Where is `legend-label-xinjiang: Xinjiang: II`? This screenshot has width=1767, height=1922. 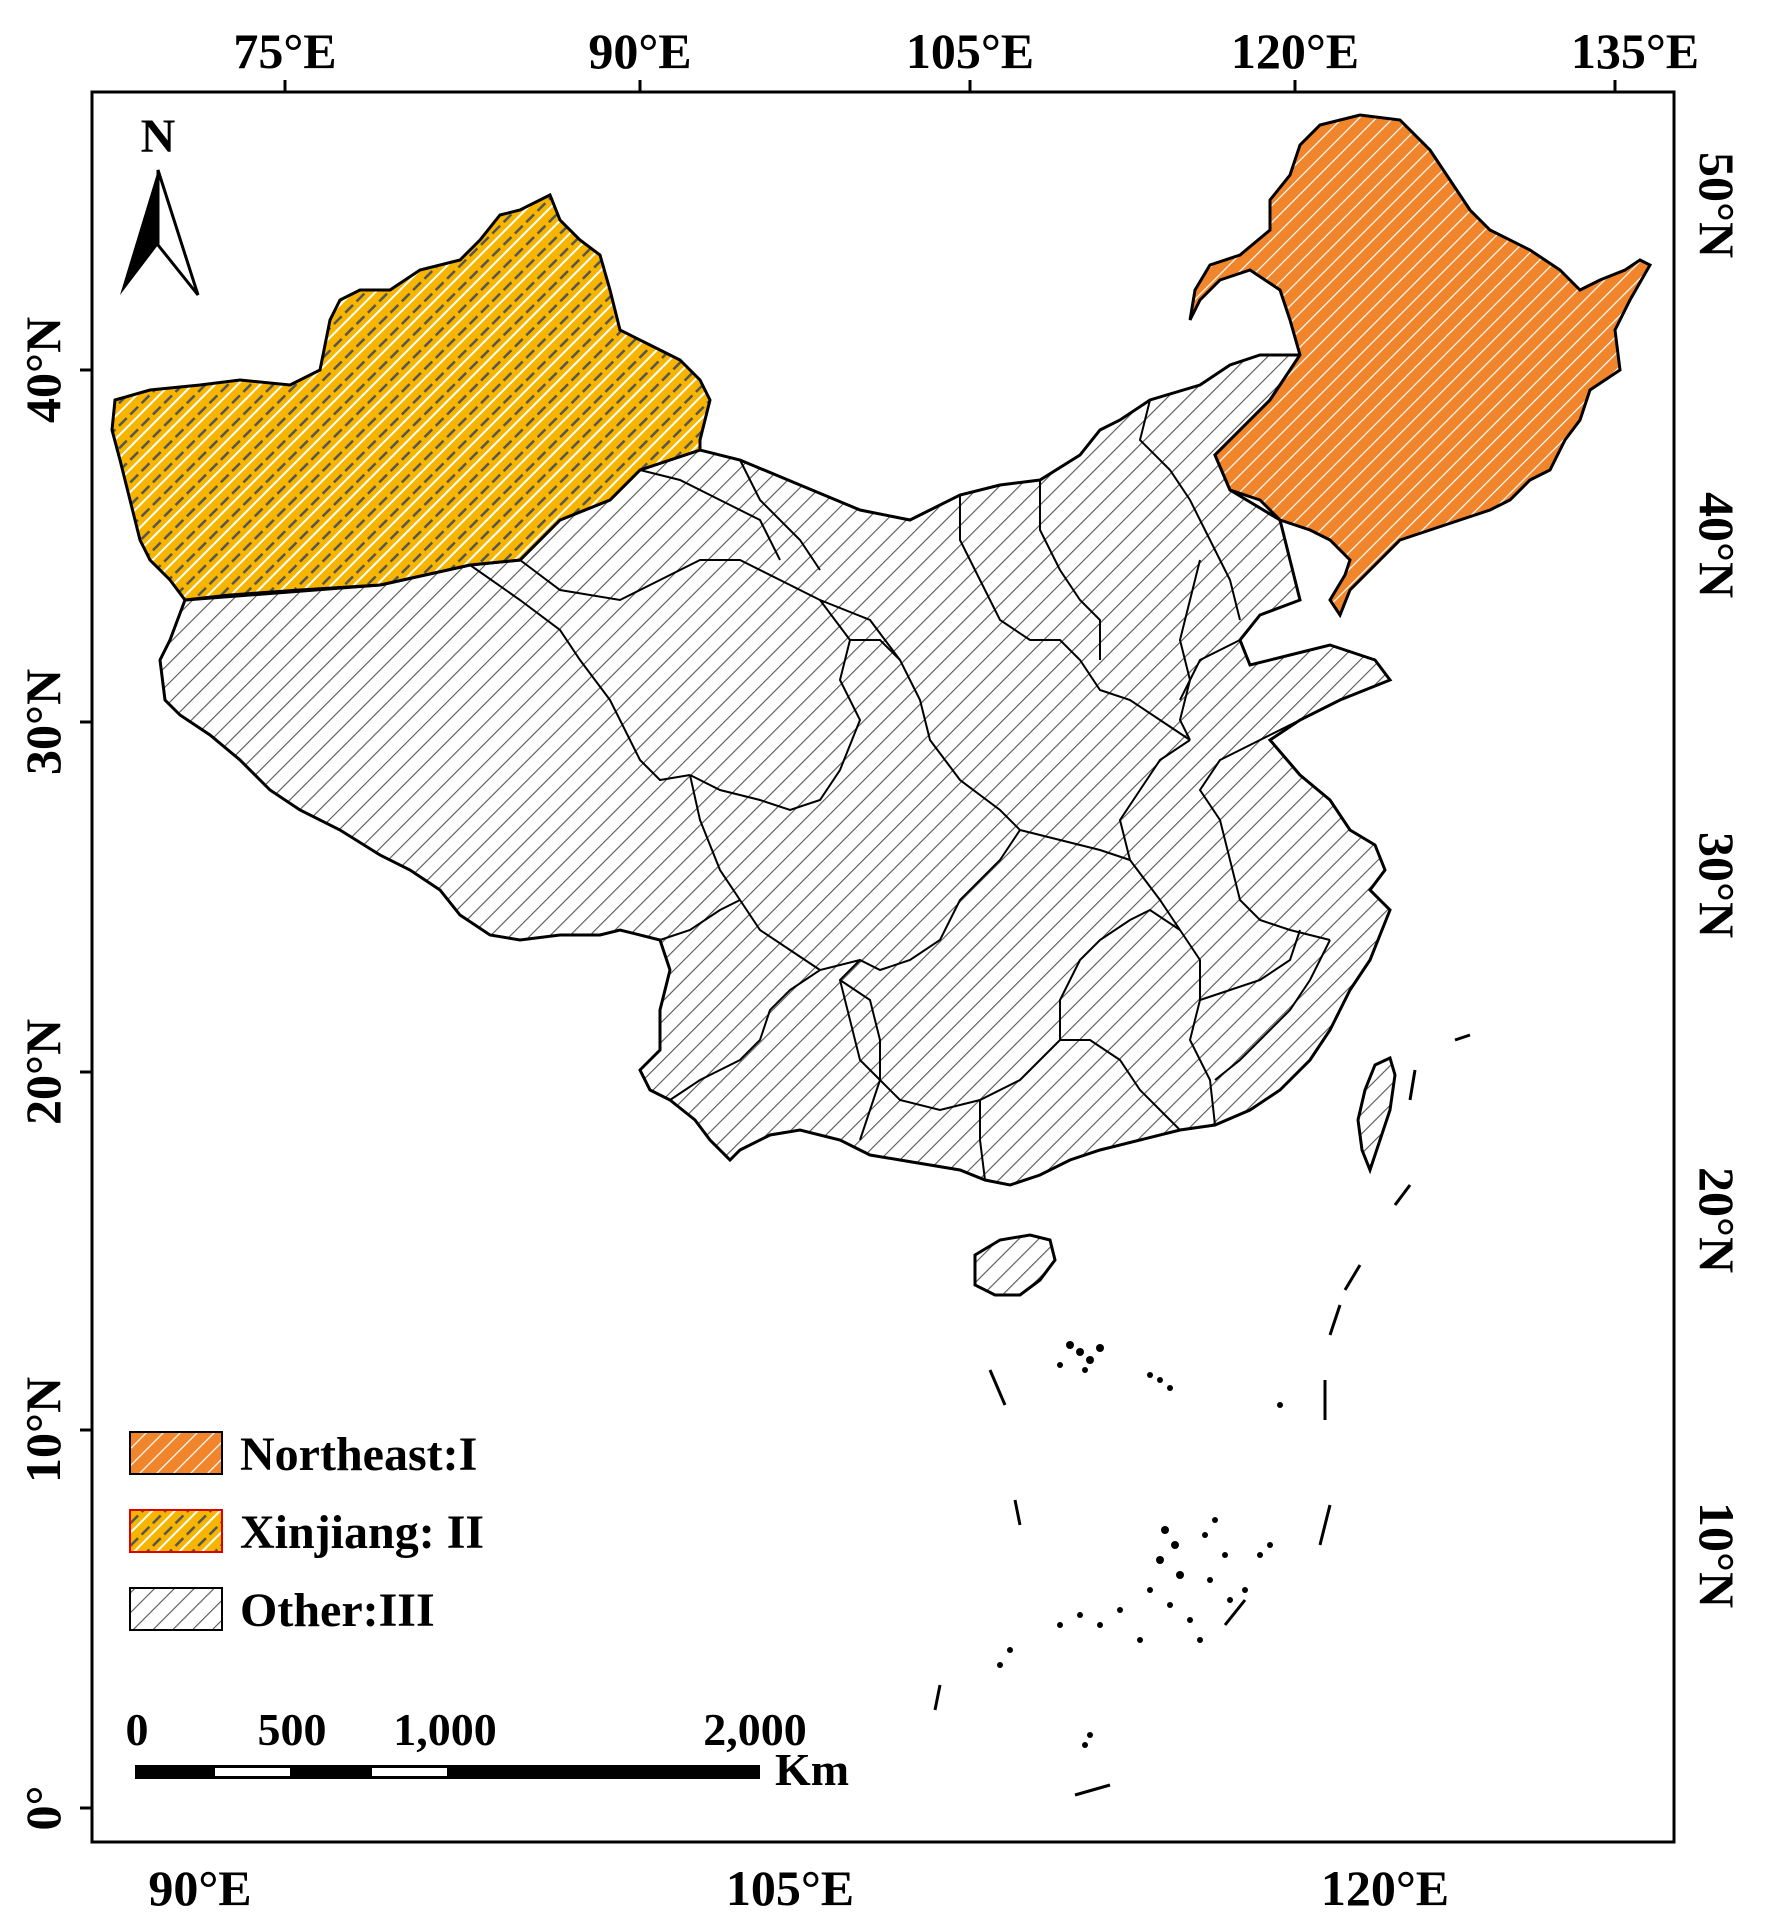
legend-label-xinjiang: Xinjiang: II is located at coordinates (362, 1532).